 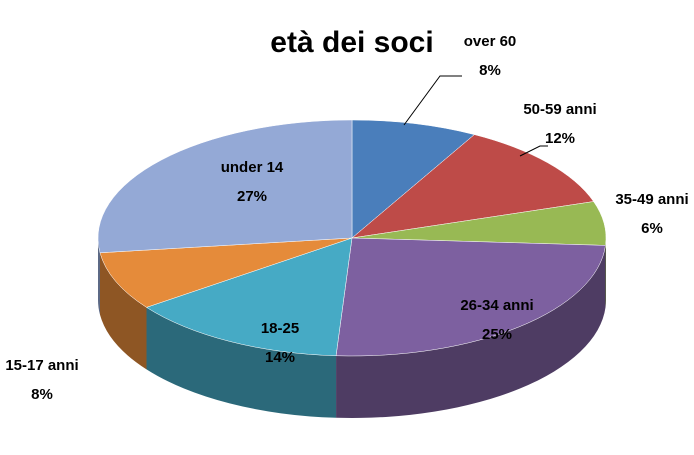 What do you see at coordinates (280, 328) in the screenshot?
I see `slice-label: 18-25` at bounding box center [280, 328].